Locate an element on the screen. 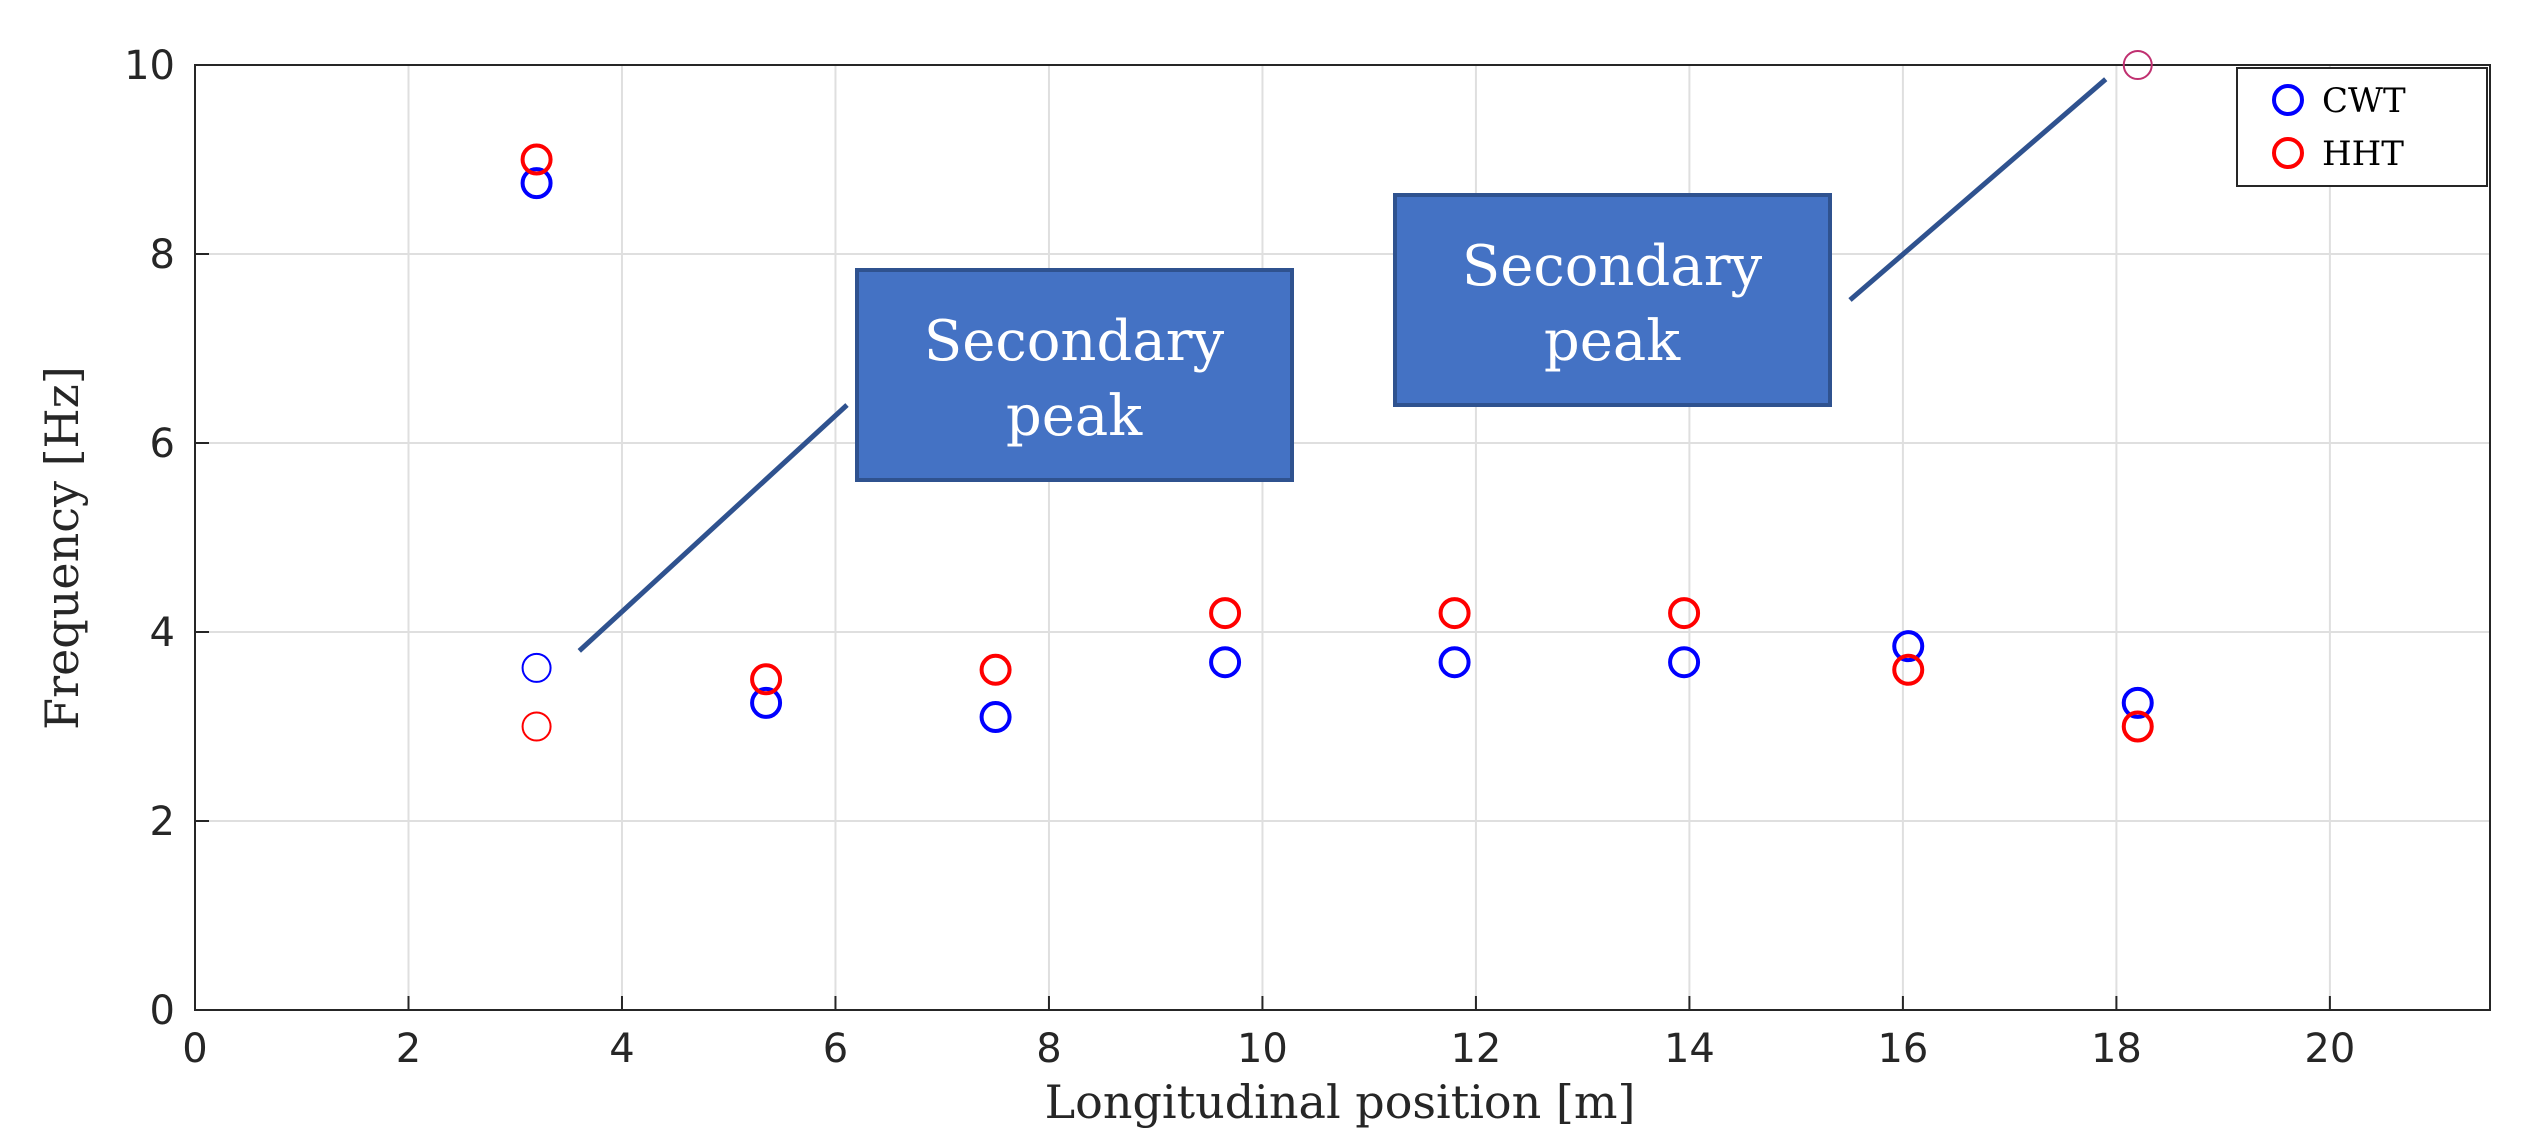  y-tick-label: 2 is located at coordinates (162, 822).